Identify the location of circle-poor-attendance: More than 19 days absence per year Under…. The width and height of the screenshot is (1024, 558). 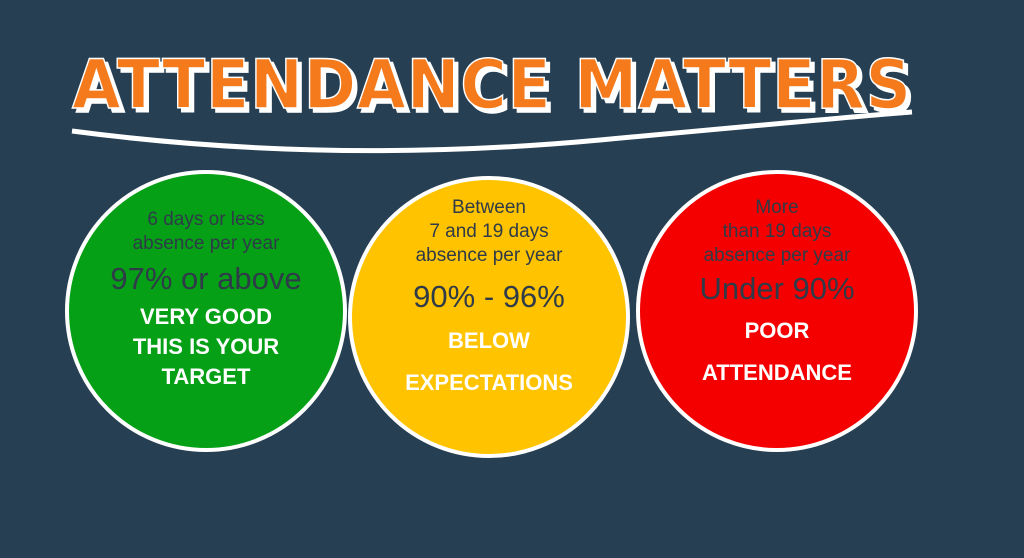
(777, 311).